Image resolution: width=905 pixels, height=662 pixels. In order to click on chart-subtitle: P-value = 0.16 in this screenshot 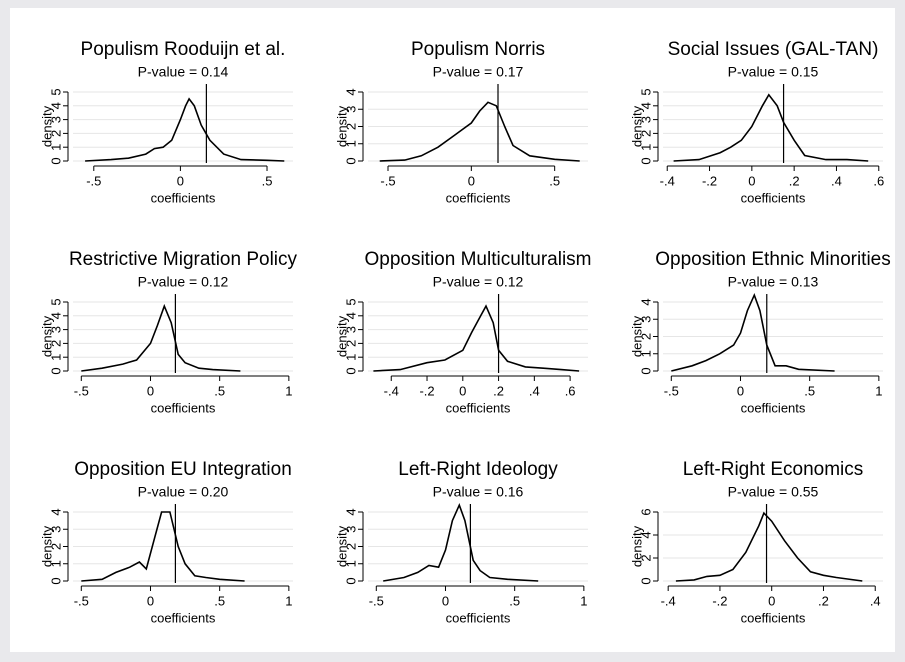, I will do `click(478, 492)`.